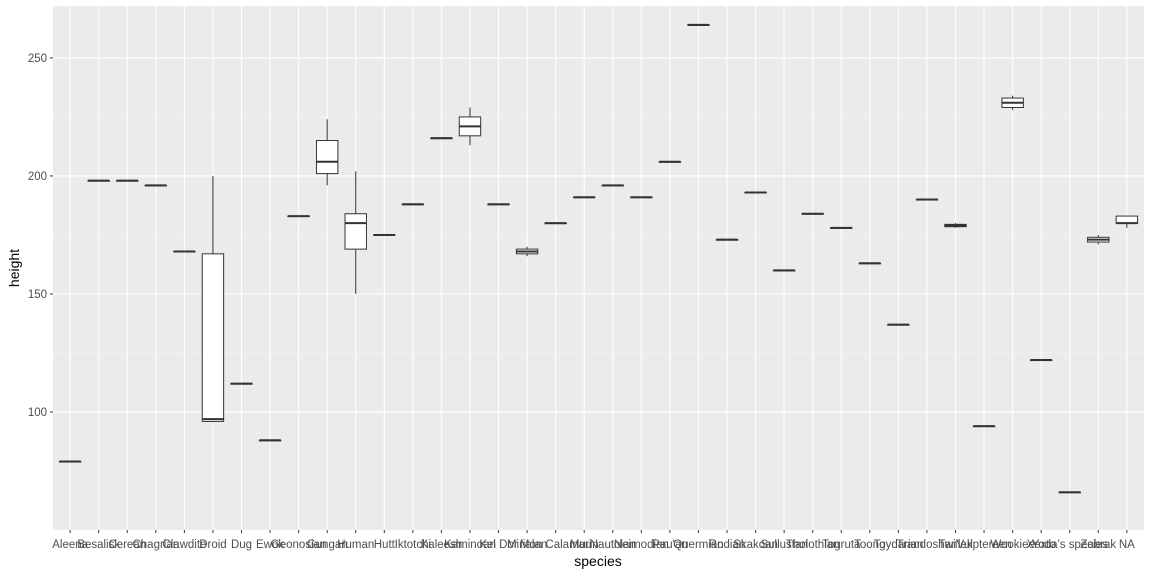  What do you see at coordinates (155, 545) in the screenshot?
I see `x-tick-label: Chagrian` at bounding box center [155, 545].